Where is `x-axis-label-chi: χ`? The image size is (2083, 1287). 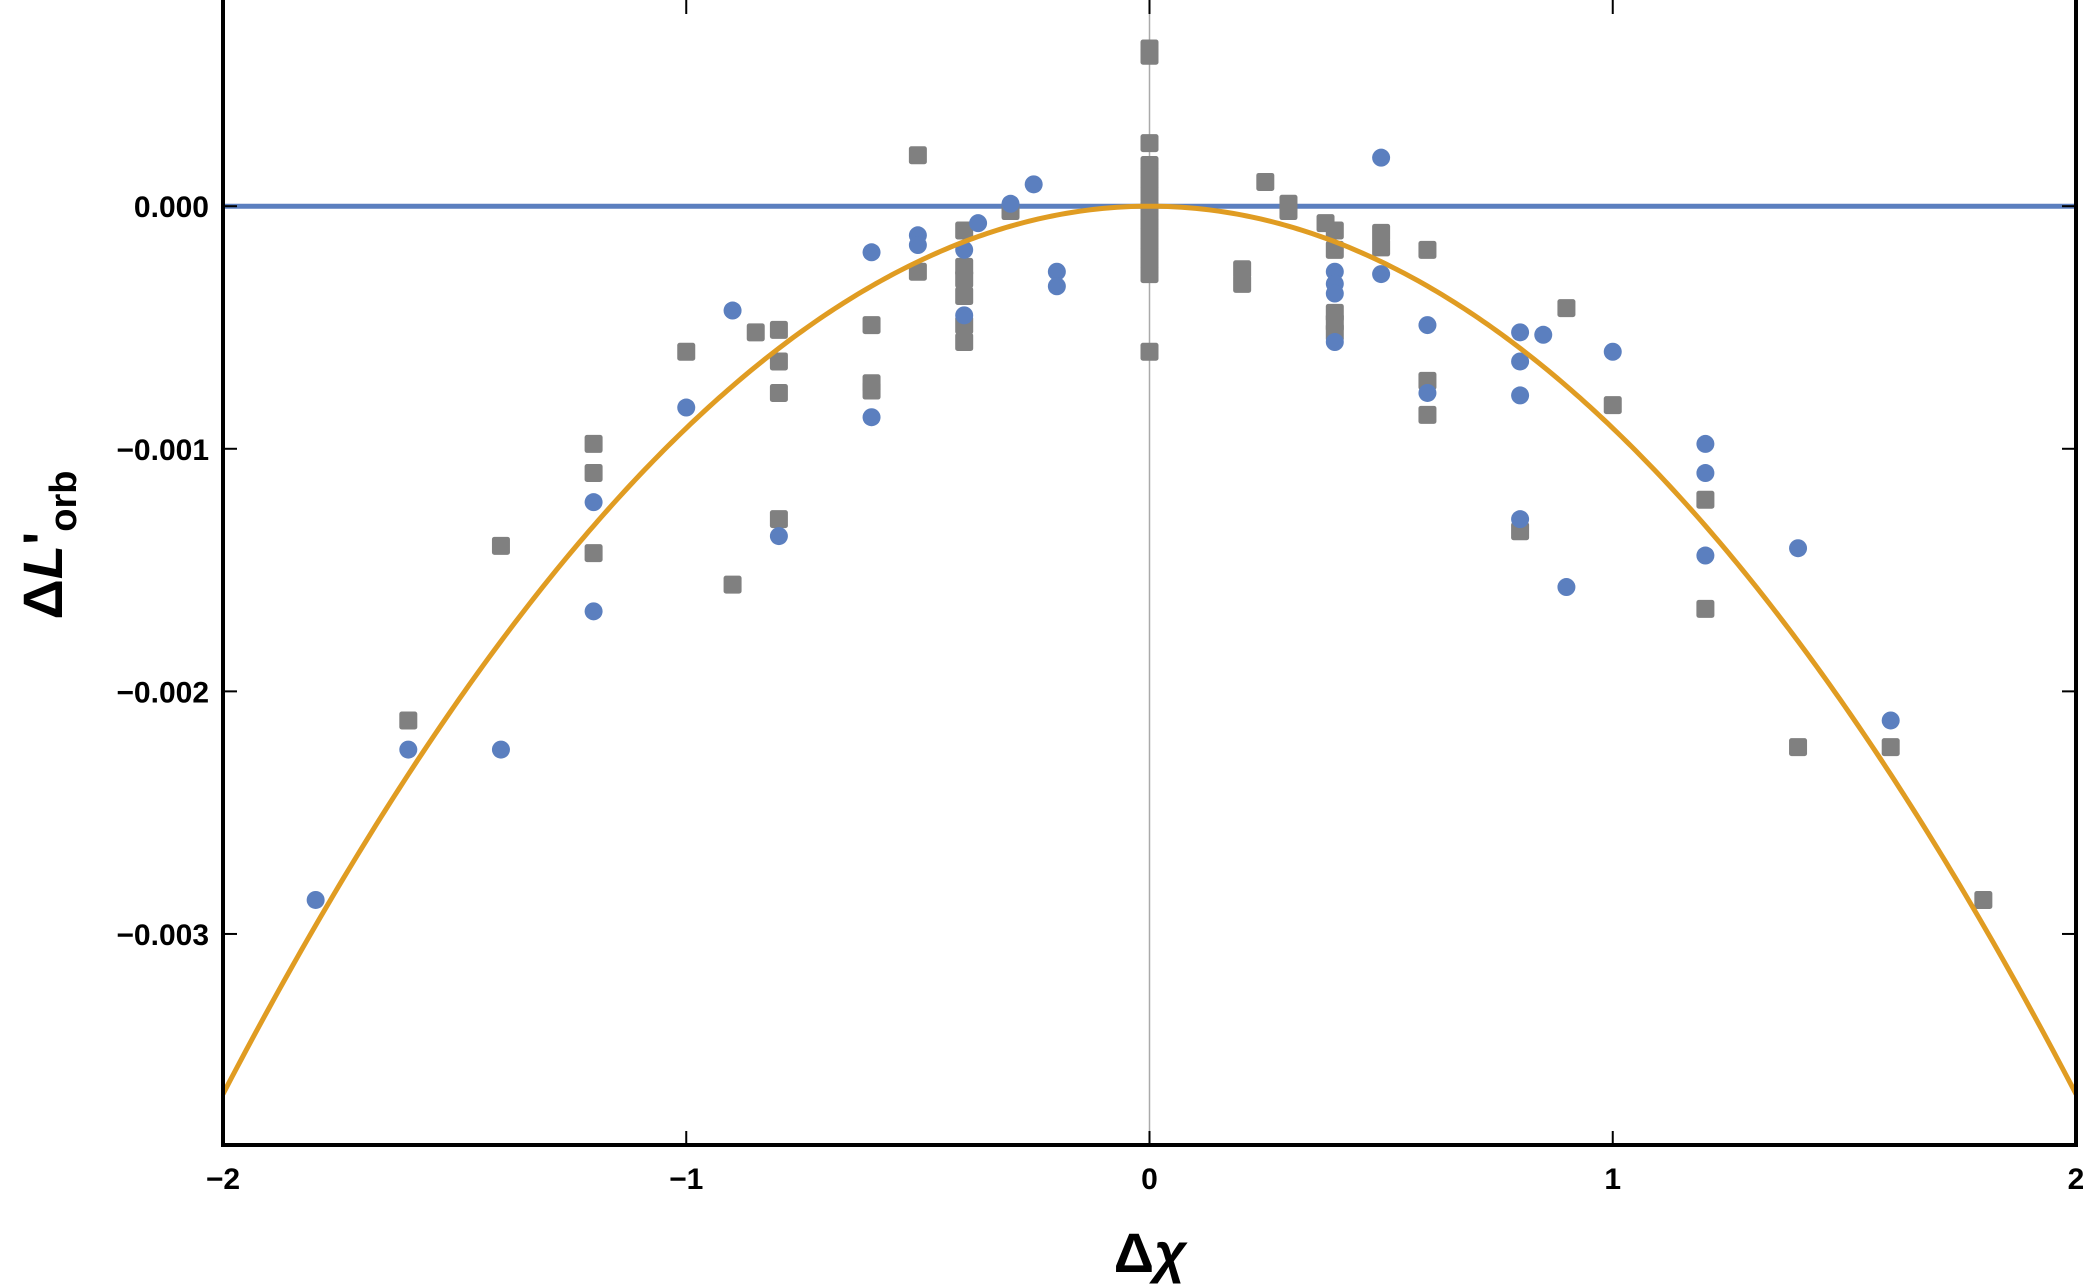 x-axis-label-chi: χ is located at coordinates (1168, 1252).